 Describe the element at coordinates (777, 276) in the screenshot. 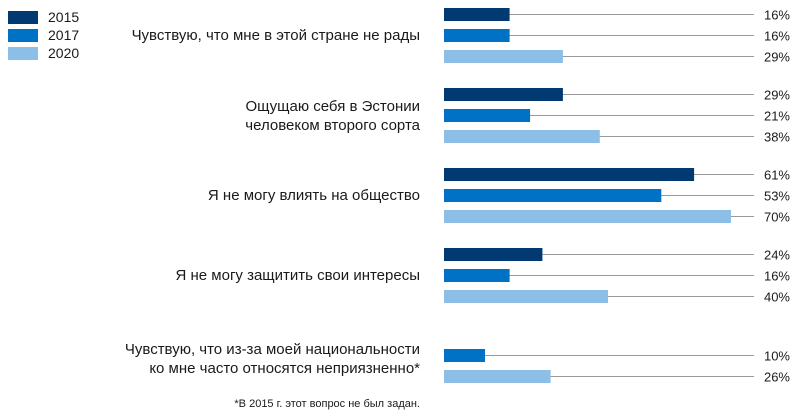

I see `value-label-4-2017: 16%` at that location.